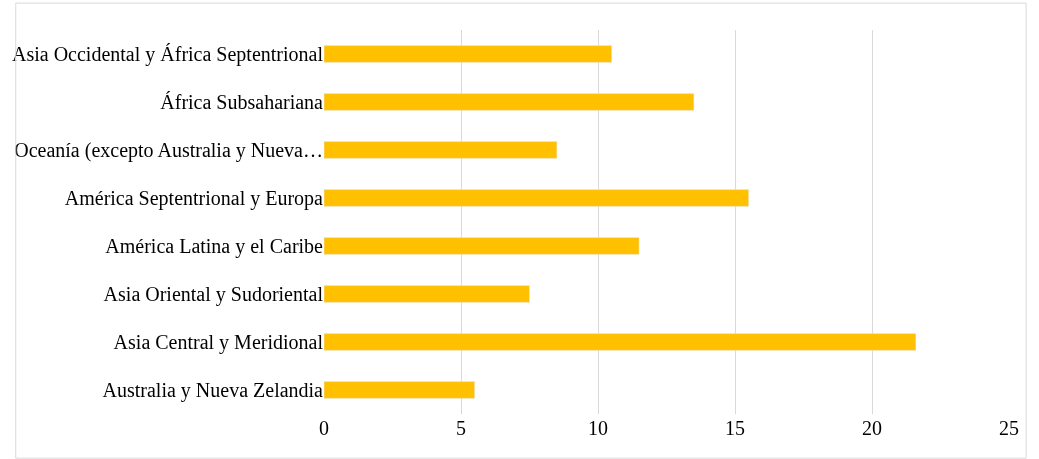  Describe the element at coordinates (872, 428) in the screenshot. I see `x-tick-label: 20` at that location.